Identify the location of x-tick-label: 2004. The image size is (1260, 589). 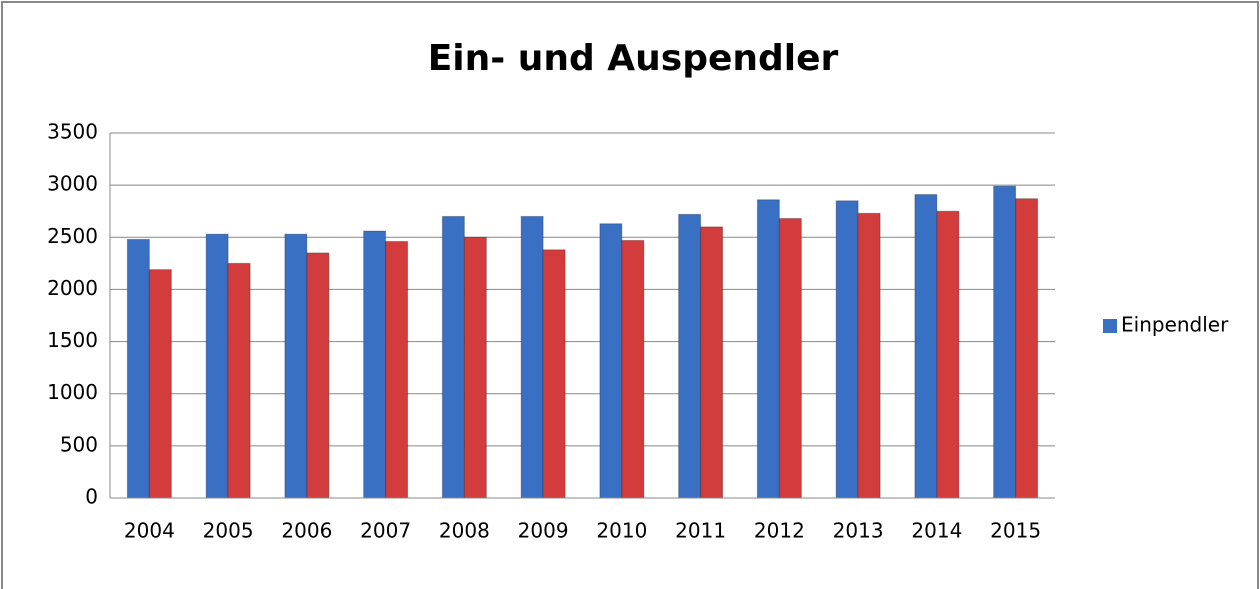
(149, 531).